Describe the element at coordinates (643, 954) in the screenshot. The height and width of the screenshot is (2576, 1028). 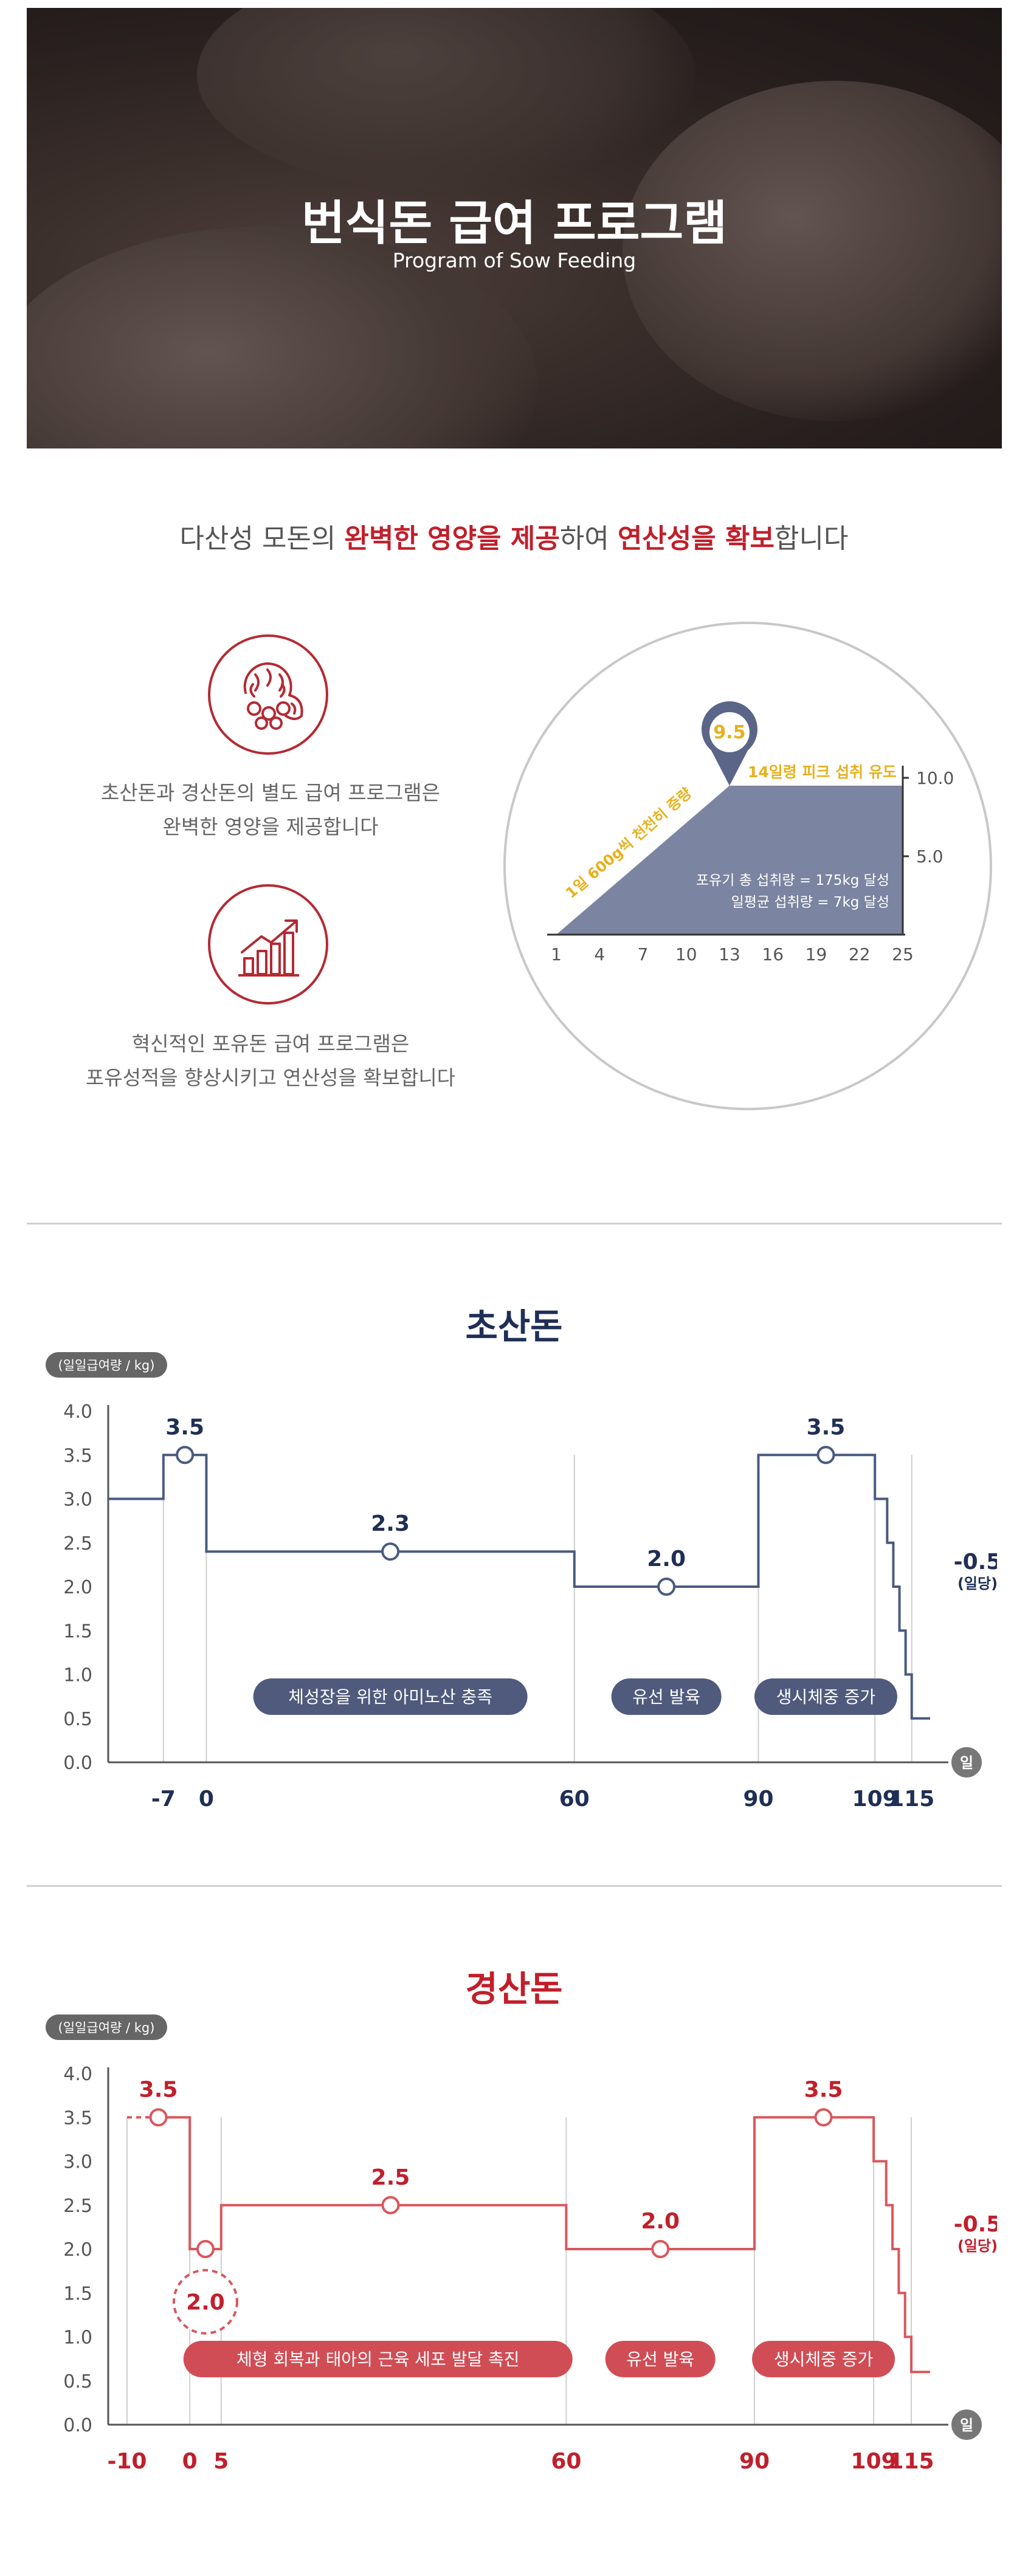
I see `x-tick-label: 7` at that location.